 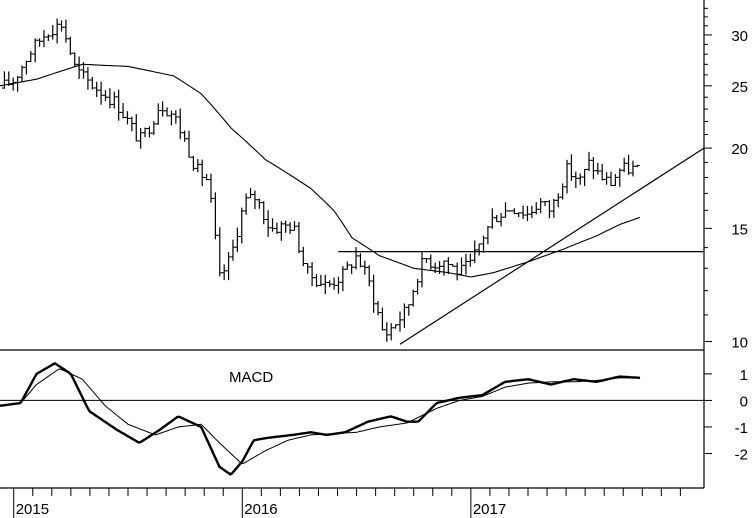 I want to click on price-tick-label: 10, so click(x=739, y=343).